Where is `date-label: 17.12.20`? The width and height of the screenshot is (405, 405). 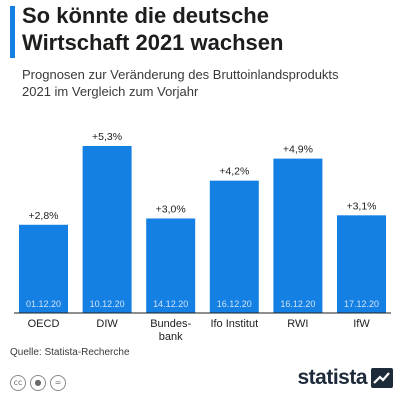
date-label: 17.12.20 is located at coordinates (361, 304).